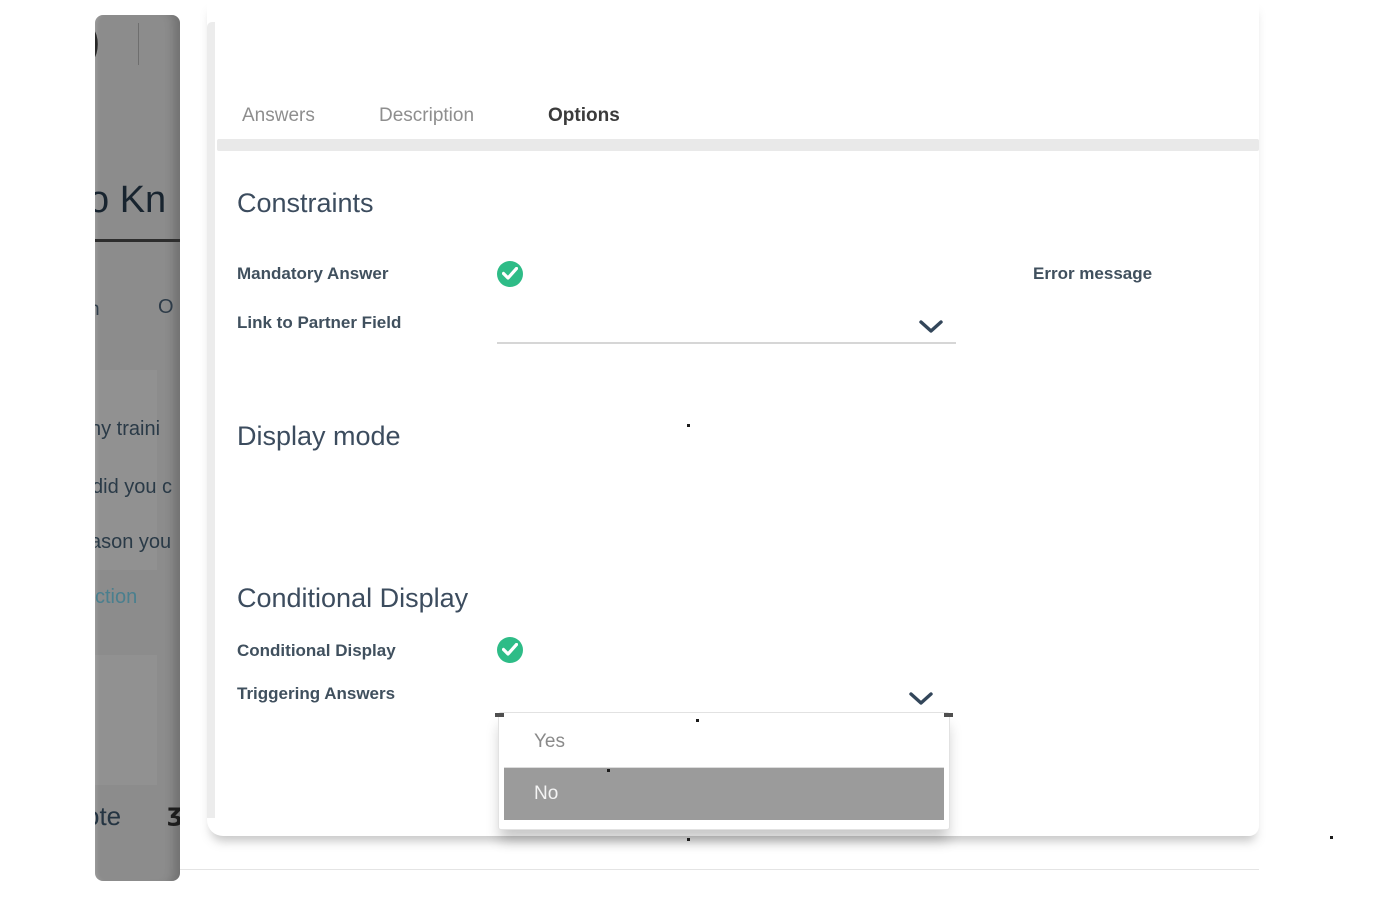 The image size is (1380, 911). What do you see at coordinates (719, 869) in the screenshot?
I see `page-bottom-divider` at bounding box center [719, 869].